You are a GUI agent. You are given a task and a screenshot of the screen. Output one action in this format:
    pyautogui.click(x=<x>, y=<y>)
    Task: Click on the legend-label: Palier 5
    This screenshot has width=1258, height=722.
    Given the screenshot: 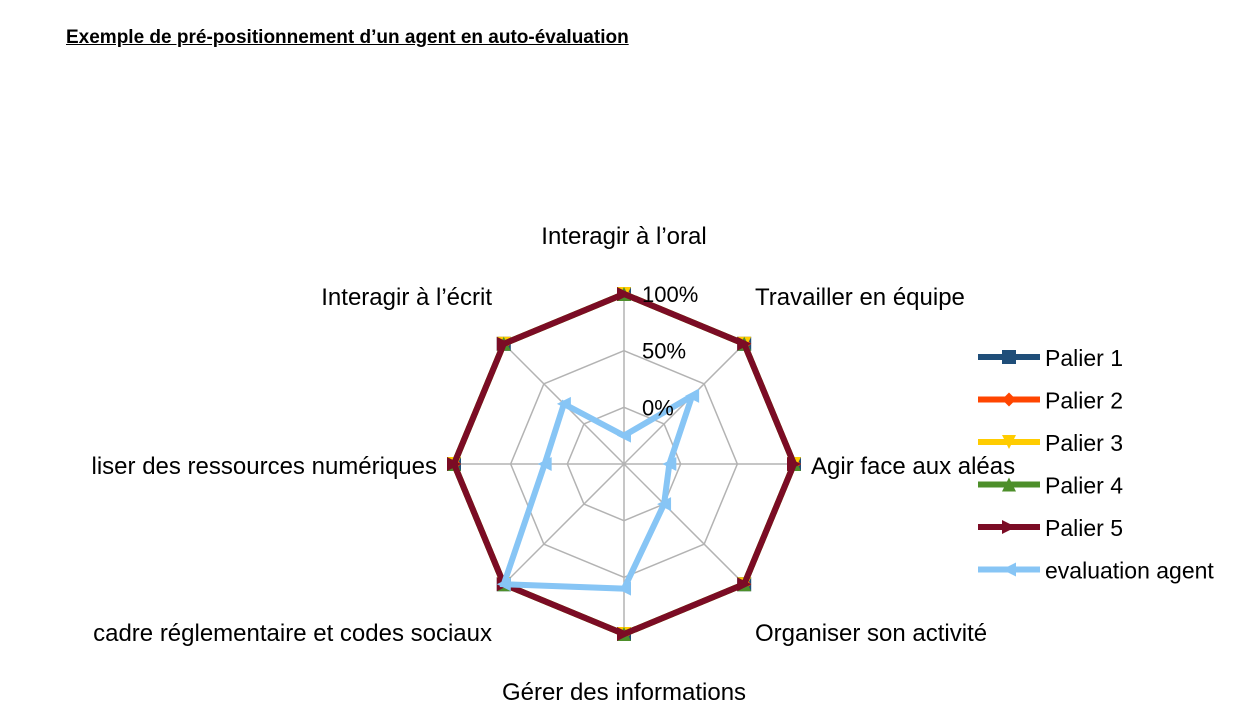 What is the action you would take?
    pyautogui.click(x=1084, y=528)
    